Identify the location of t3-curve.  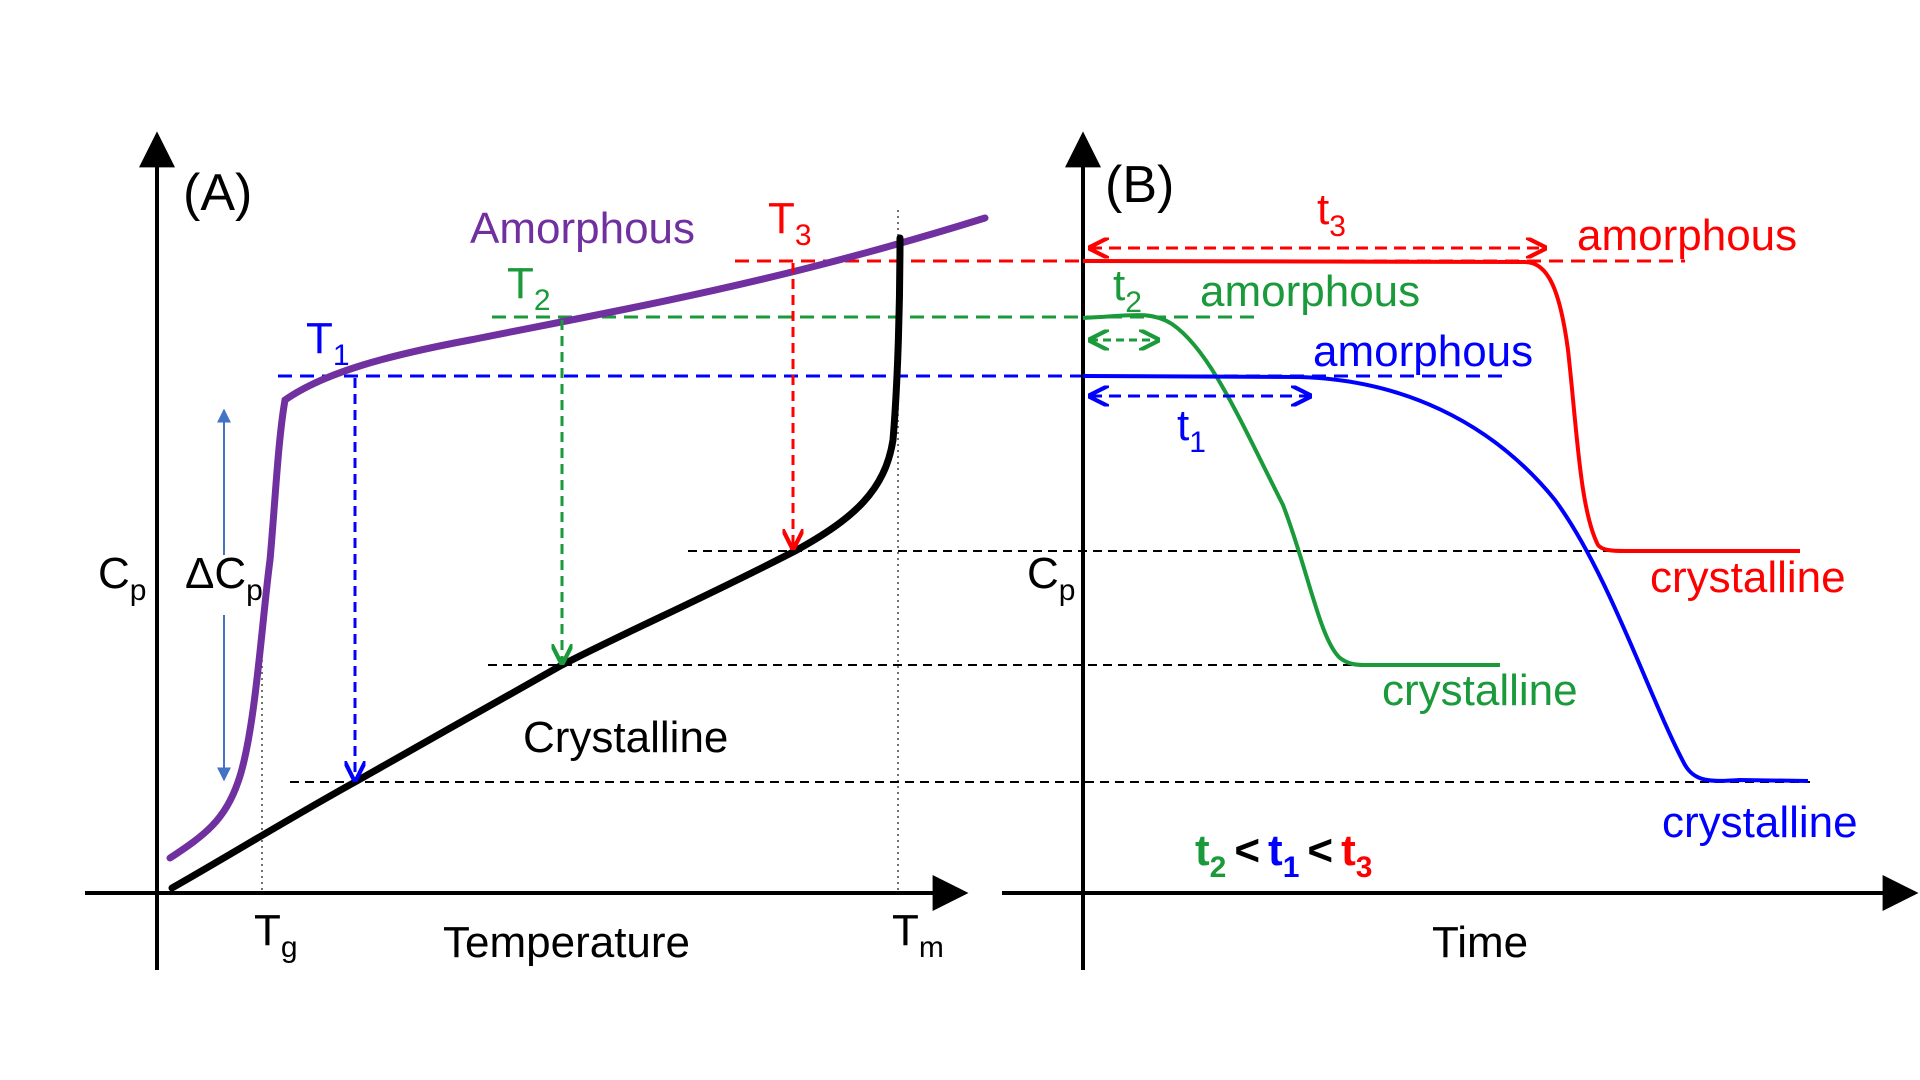
(1441, 406).